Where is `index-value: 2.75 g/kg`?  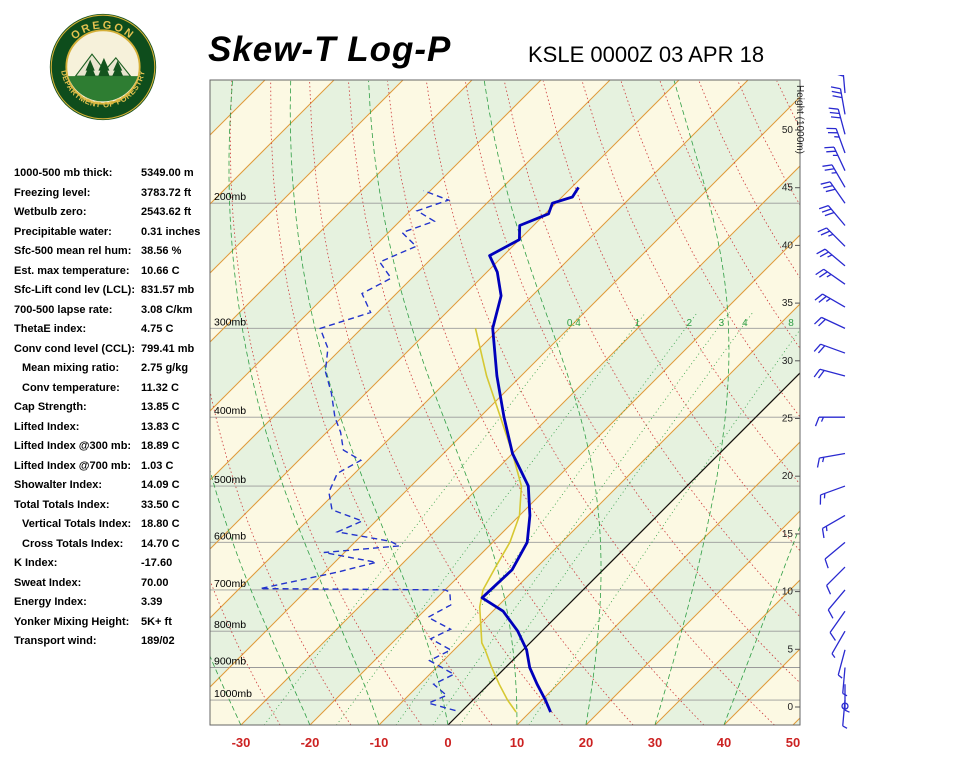
index-value: 2.75 g/kg is located at coordinates (165, 368).